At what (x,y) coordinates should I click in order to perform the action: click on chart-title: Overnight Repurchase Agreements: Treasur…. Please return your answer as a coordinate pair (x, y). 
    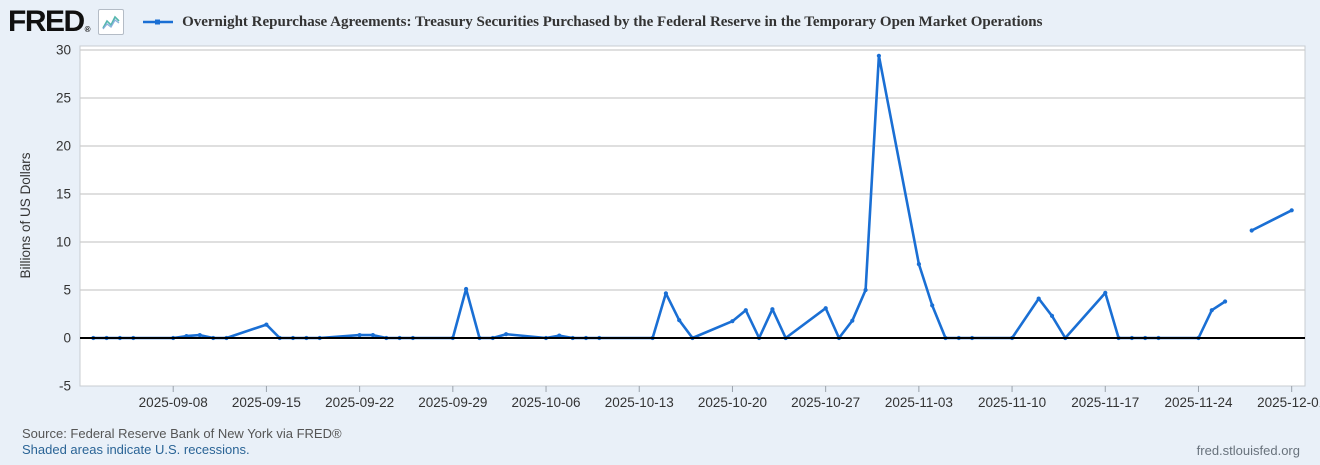
    Looking at the image, I should click on (612, 21).